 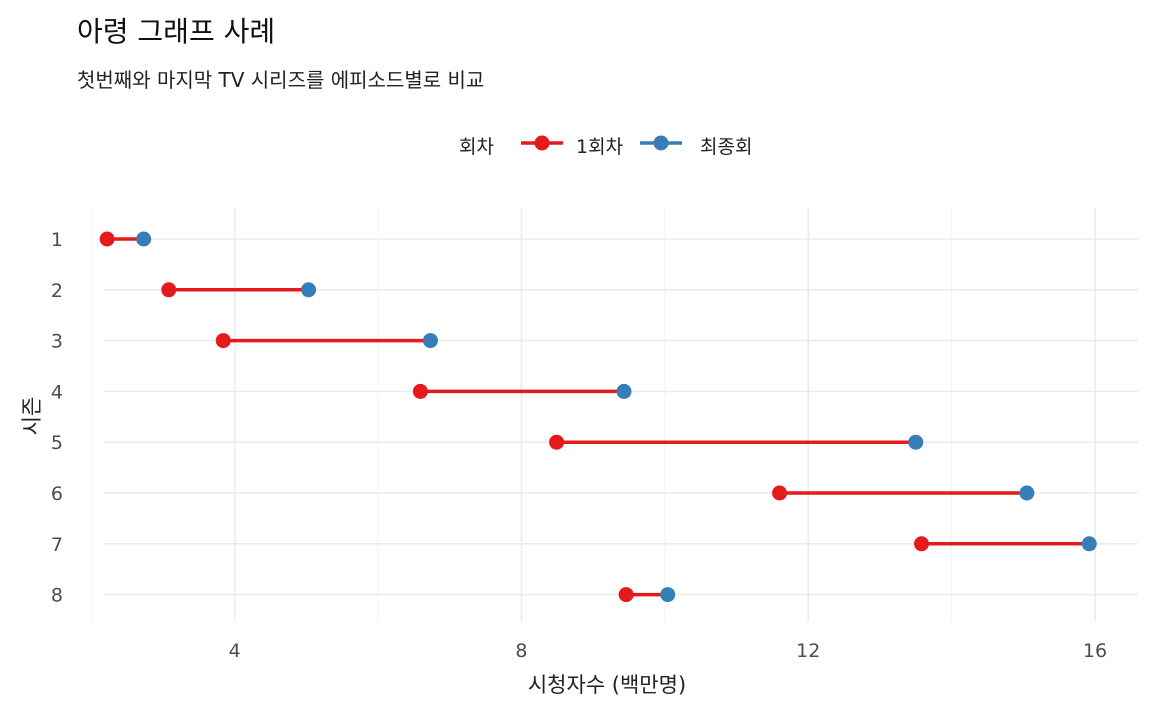 What do you see at coordinates (57, 240) in the screenshot?
I see `y-tick-label: 1` at bounding box center [57, 240].